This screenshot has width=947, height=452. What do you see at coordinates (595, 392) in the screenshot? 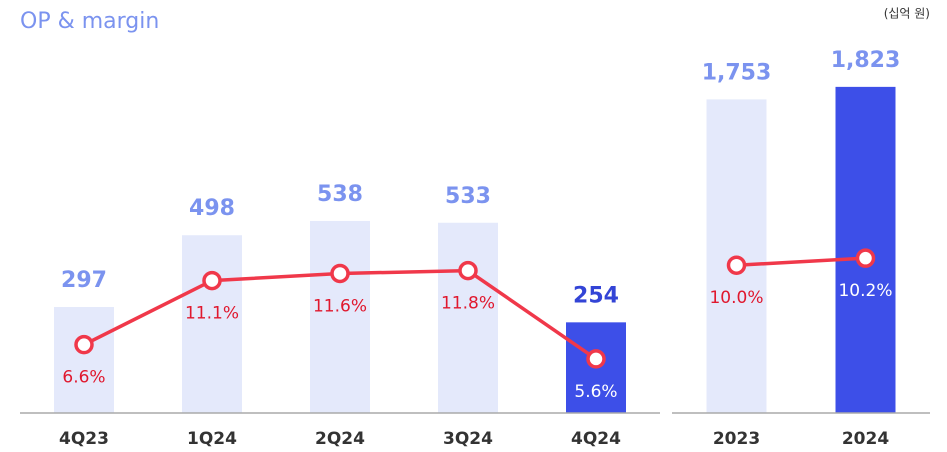
I see `margin-label: 5.6%` at bounding box center [595, 392].